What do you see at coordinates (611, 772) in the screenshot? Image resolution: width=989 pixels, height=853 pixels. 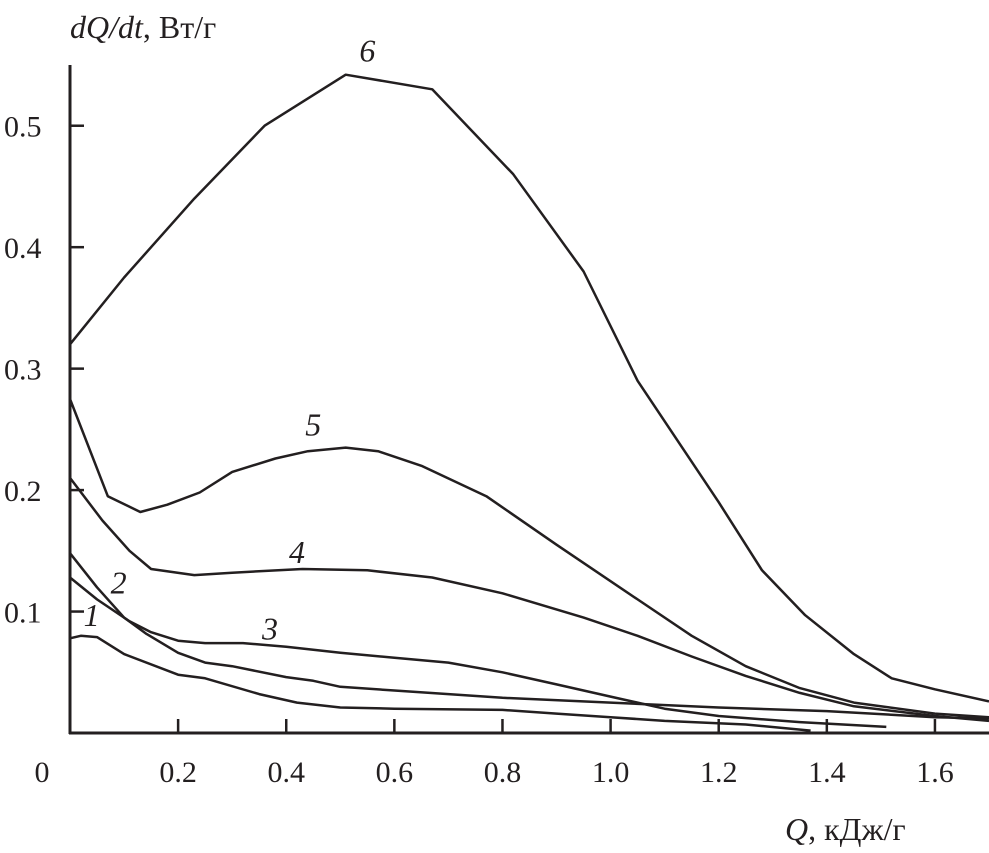 I see `x-tick-label: 1.0` at bounding box center [611, 772].